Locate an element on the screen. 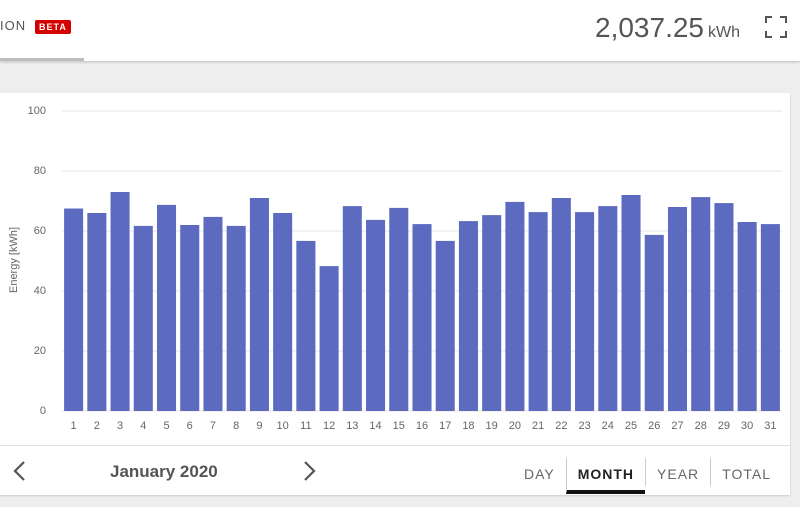 The width and height of the screenshot is (800, 507). y-tick-label: 100 is located at coordinates (37, 111).